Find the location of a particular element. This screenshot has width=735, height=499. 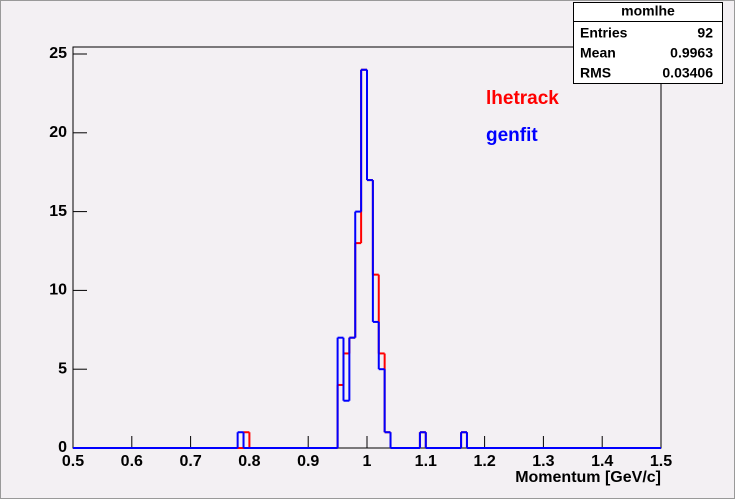

stats-title: momlhe is located at coordinates (648, 11).